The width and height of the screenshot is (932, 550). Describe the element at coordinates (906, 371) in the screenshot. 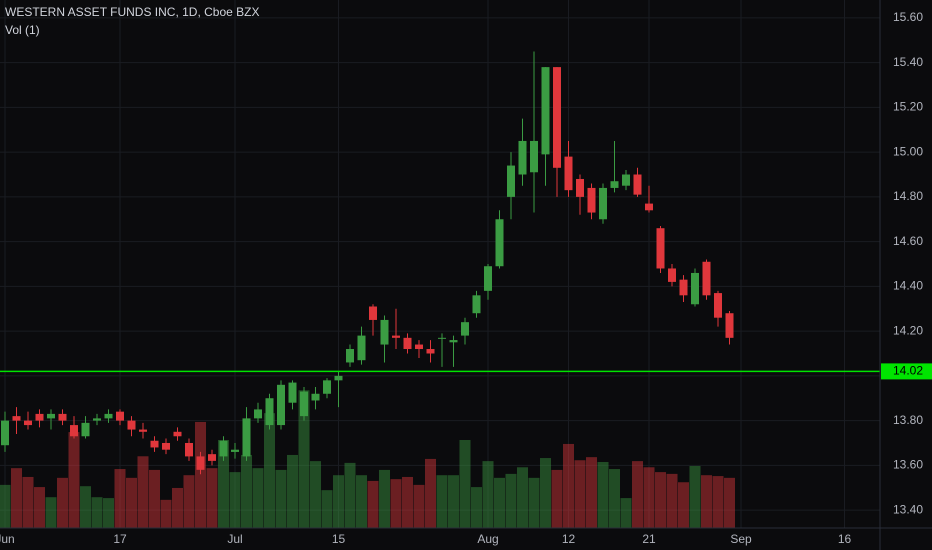

I see `price-line-label-box` at that location.